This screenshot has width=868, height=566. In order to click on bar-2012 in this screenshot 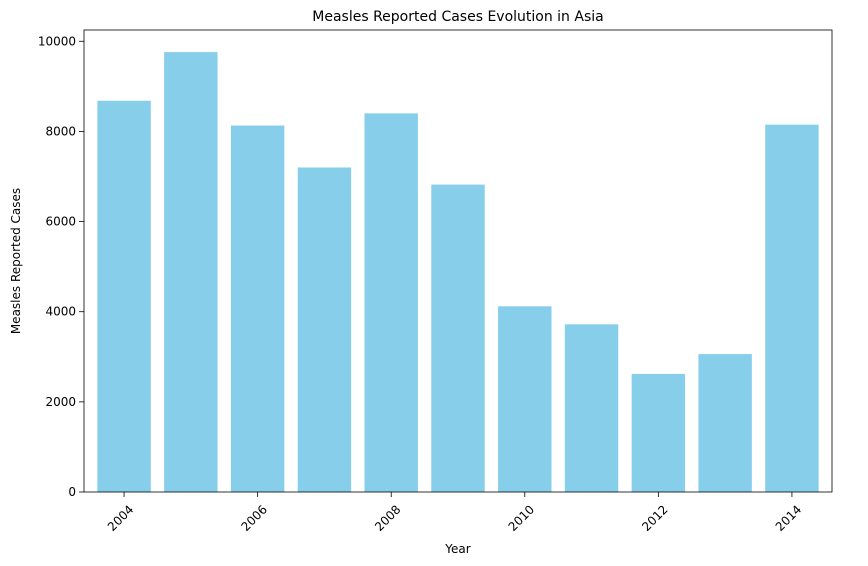, I will do `click(658, 432)`.